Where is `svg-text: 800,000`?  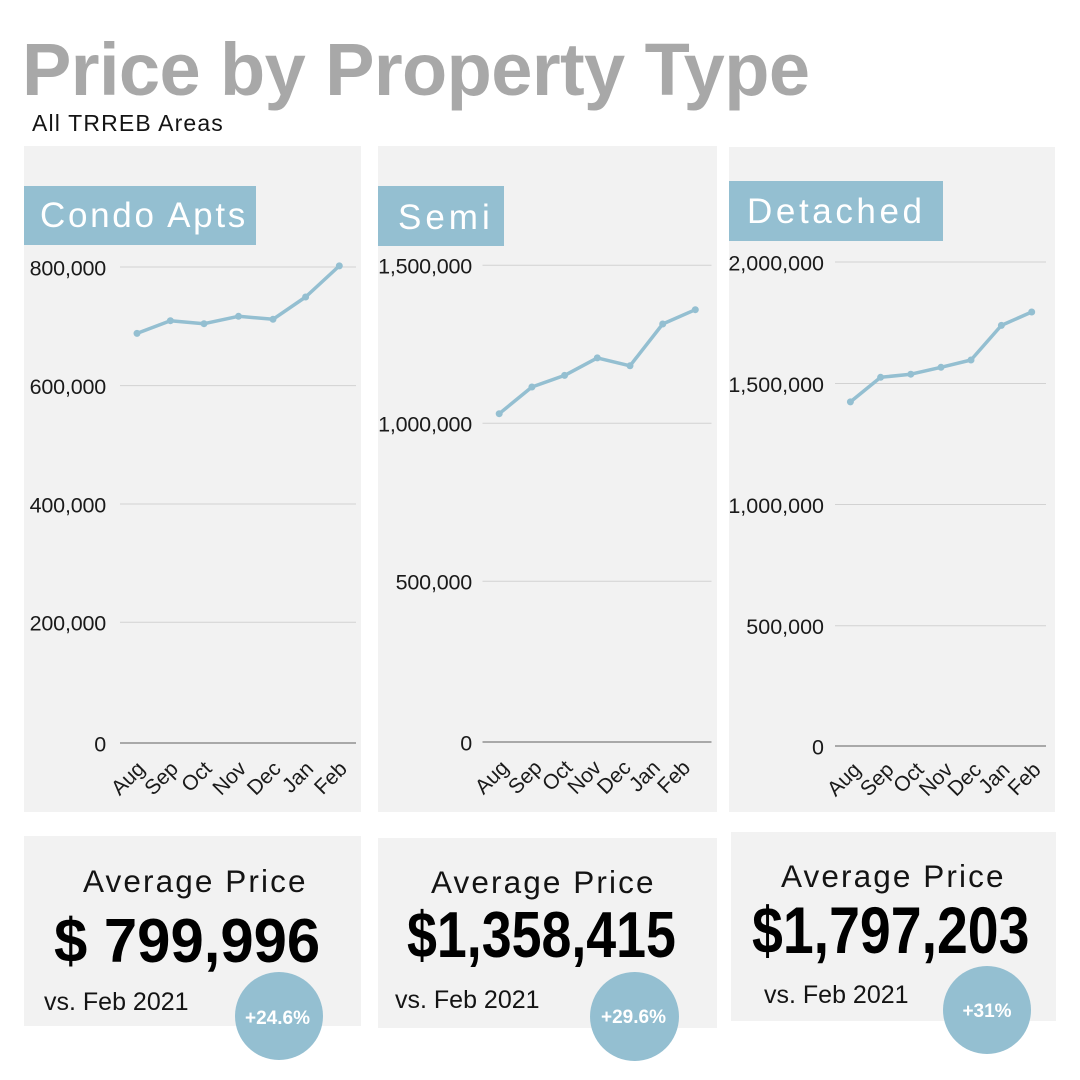
svg-text: 800,000 is located at coordinates (68, 268).